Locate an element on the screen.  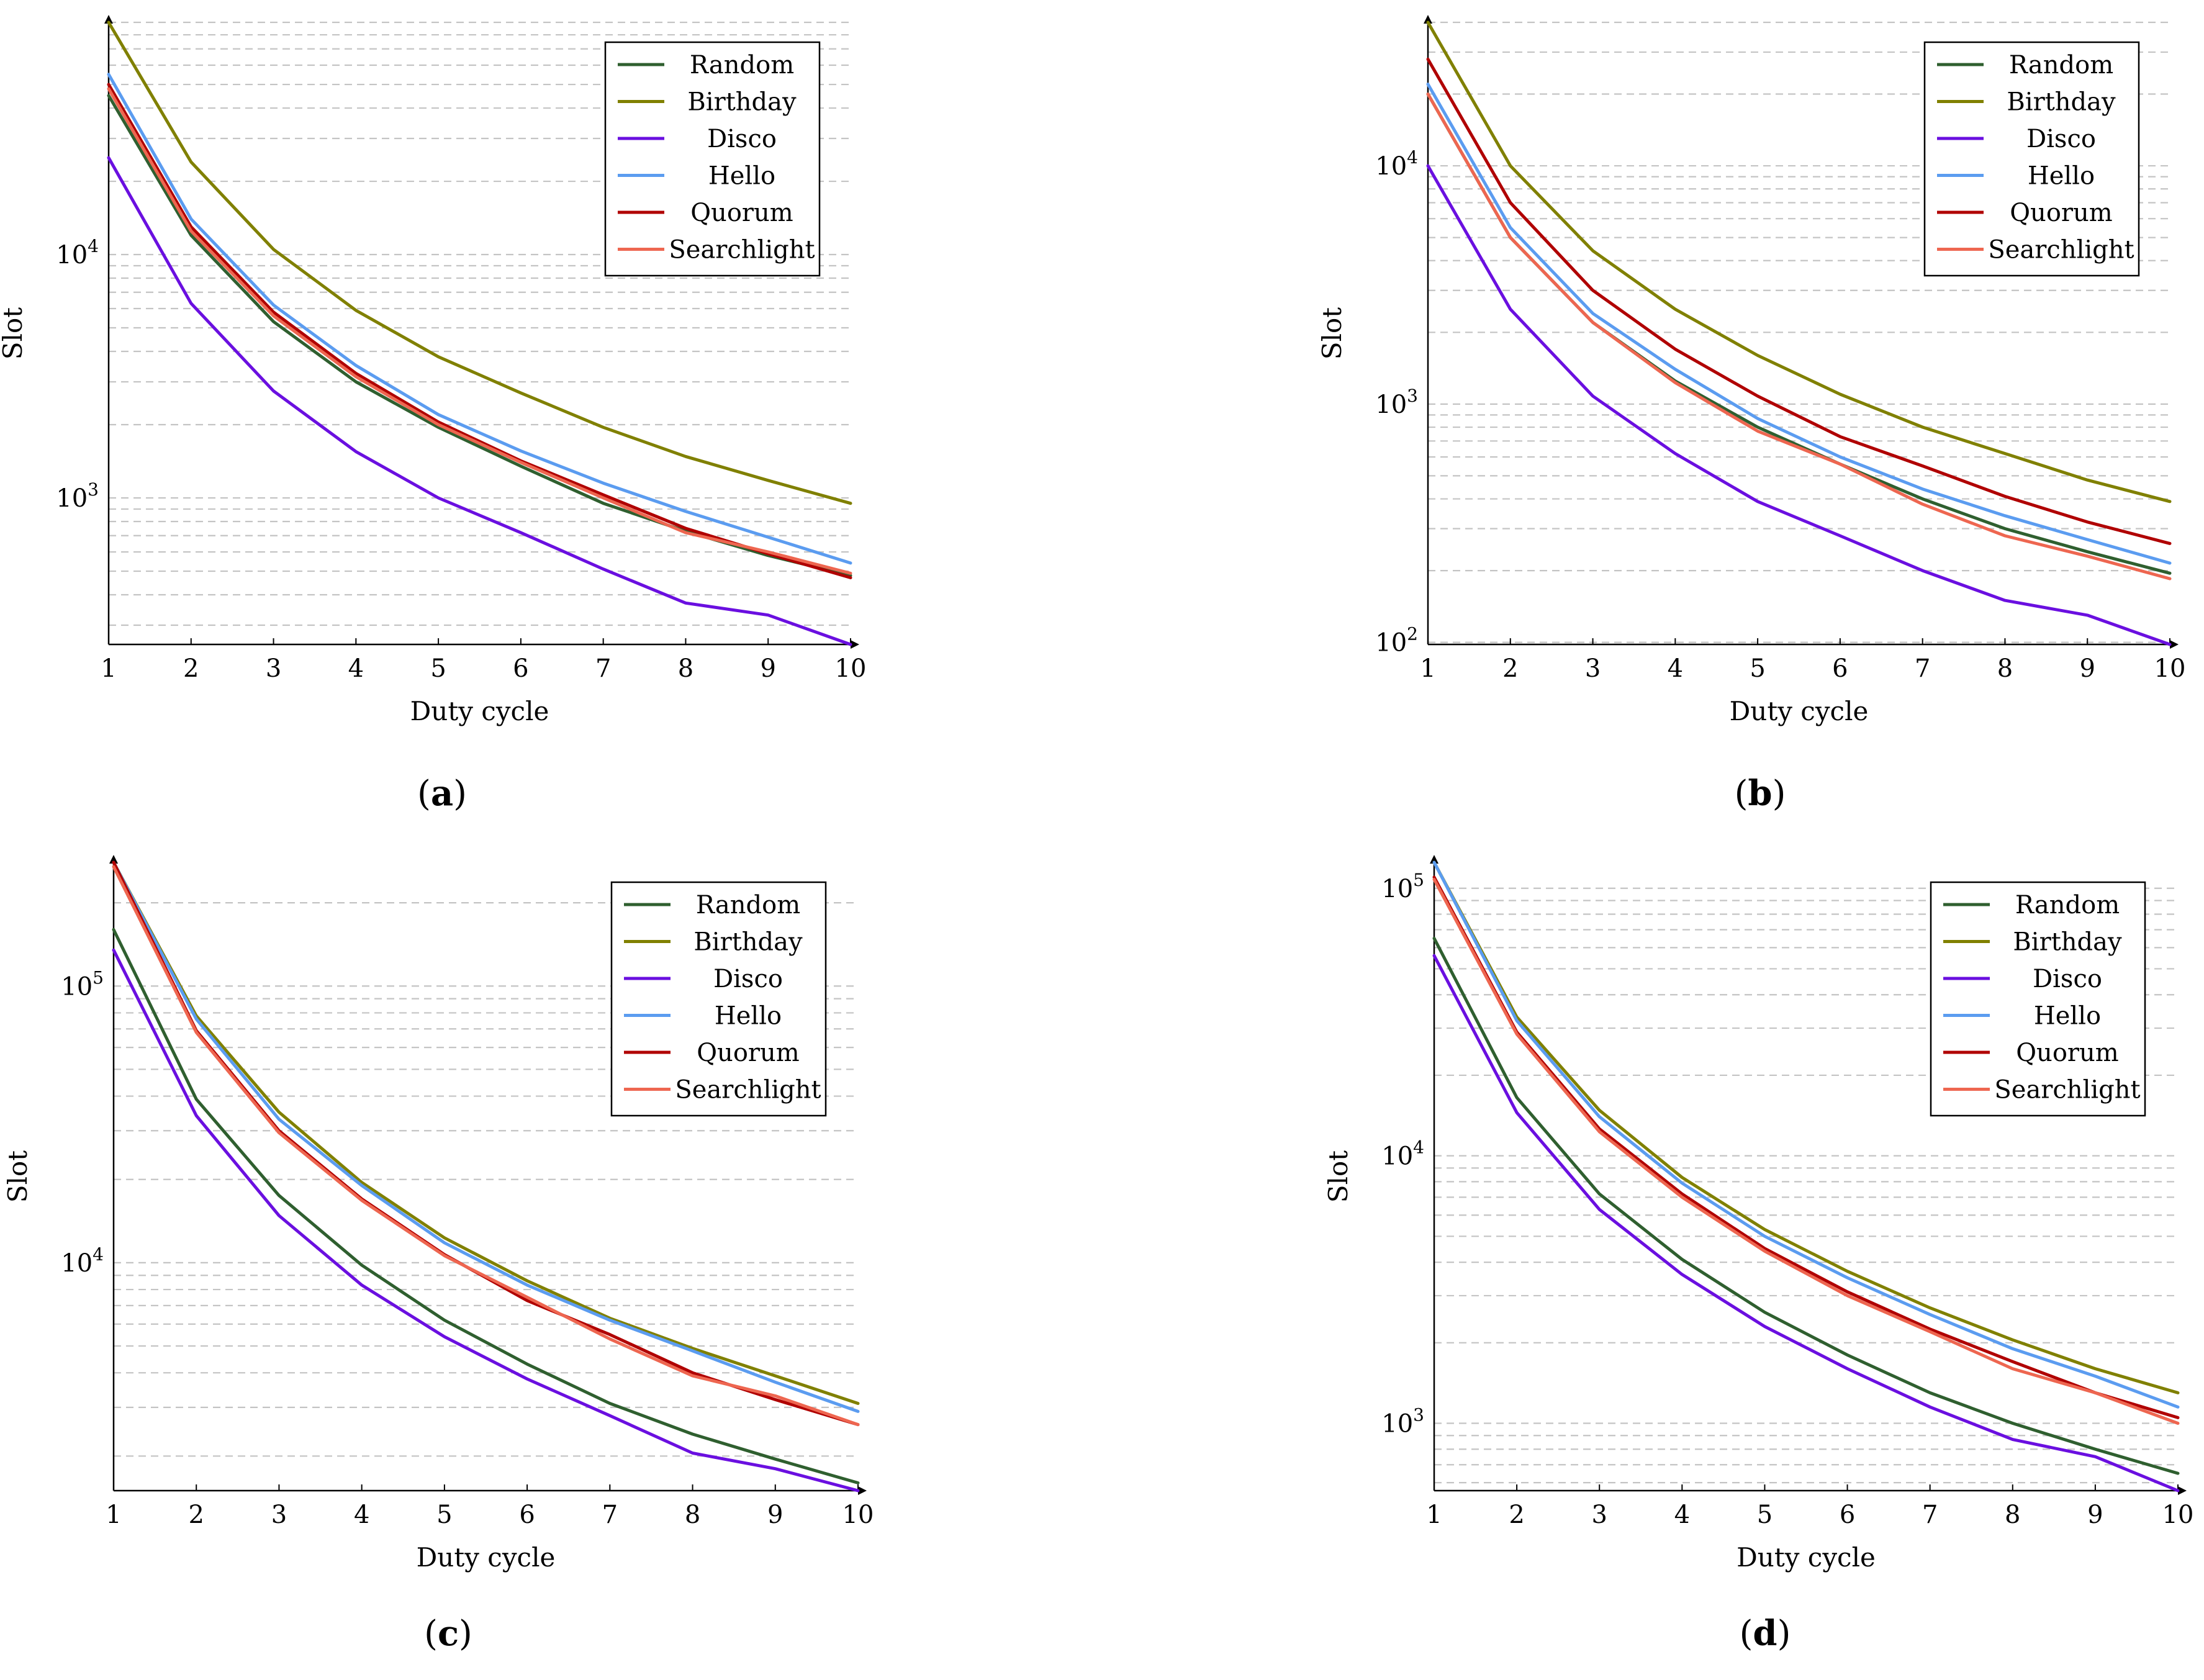
caption-b: (b) is located at coordinates (1760, 794).